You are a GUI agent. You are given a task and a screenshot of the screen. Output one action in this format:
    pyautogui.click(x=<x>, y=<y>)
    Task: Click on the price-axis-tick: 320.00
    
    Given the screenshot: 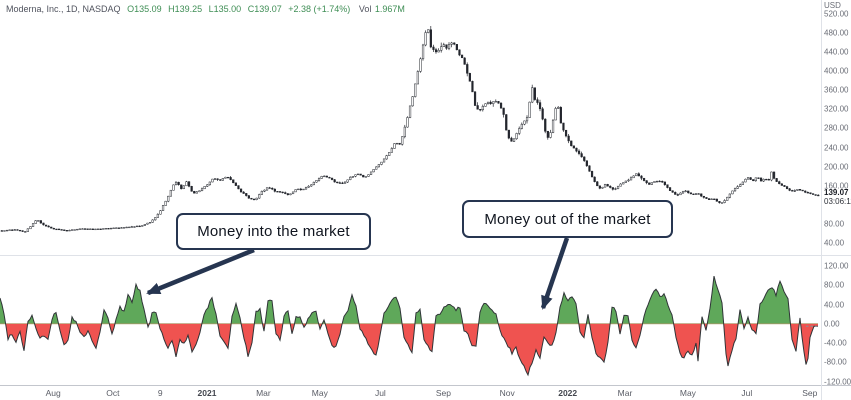 What is the action you would take?
    pyautogui.click(x=836, y=109)
    